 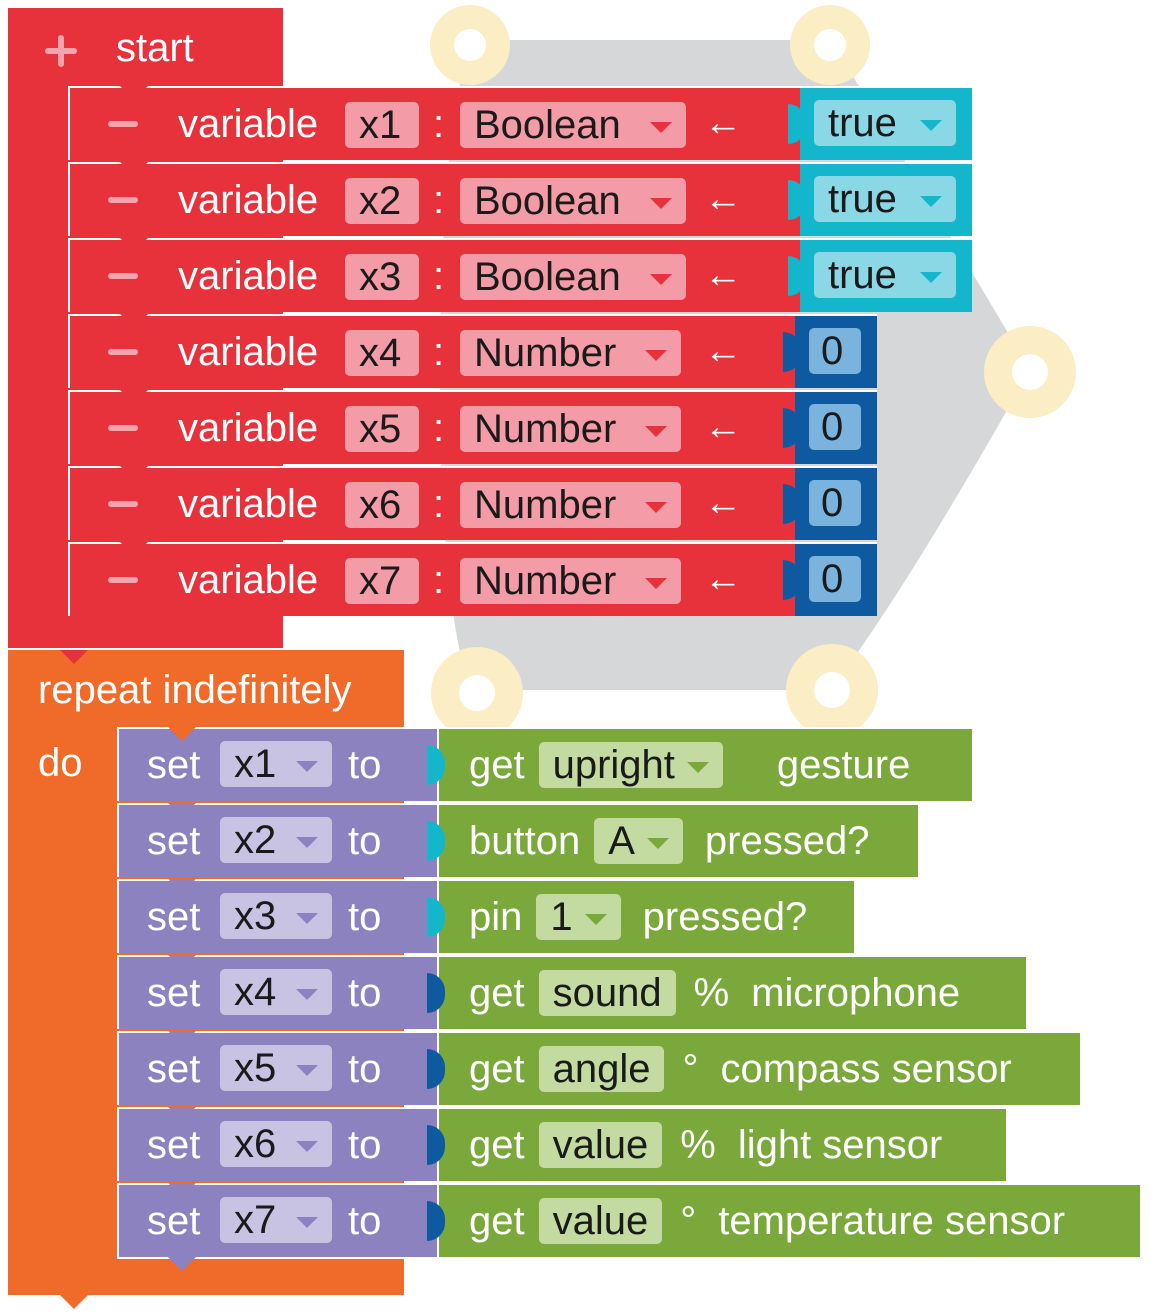 What do you see at coordinates (382, 505) in the screenshot?
I see `variable-name-field: x6` at bounding box center [382, 505].